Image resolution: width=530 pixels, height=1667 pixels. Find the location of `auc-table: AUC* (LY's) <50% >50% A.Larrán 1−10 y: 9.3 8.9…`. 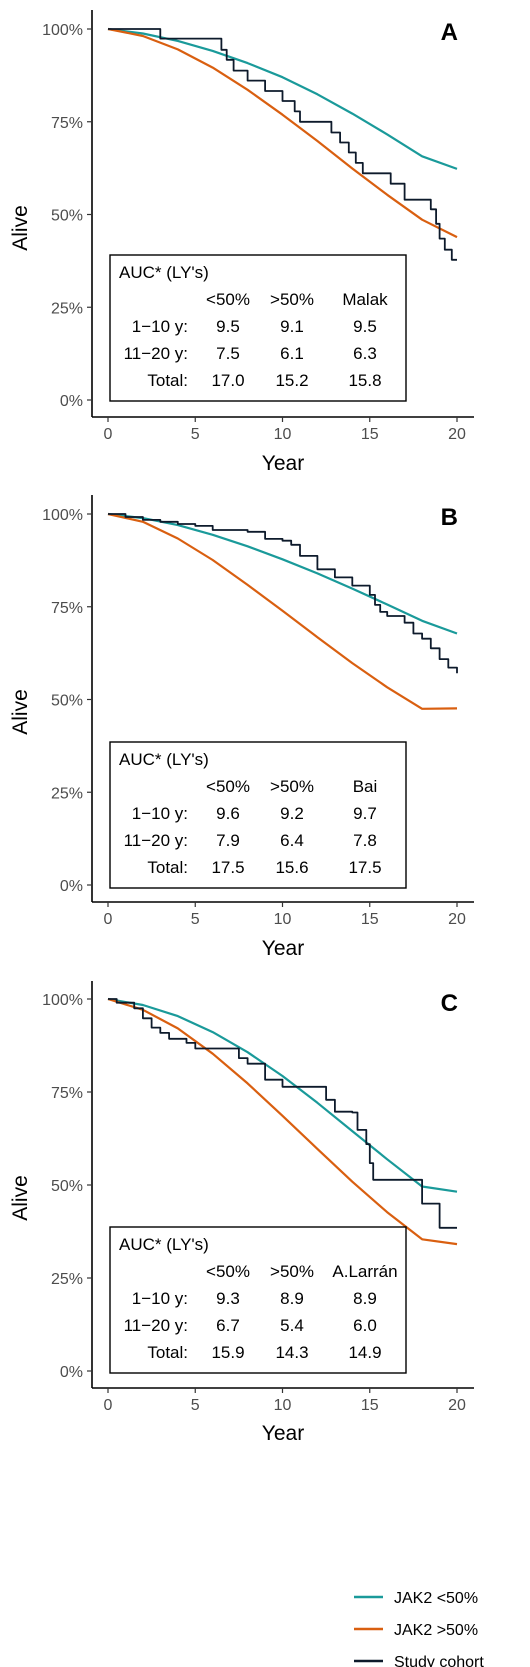

auc-table: AUC* (LY's) <50% >50% A.Larrán 1−10 y: 9.3 8.9… is located at coordinates (258, 1300).